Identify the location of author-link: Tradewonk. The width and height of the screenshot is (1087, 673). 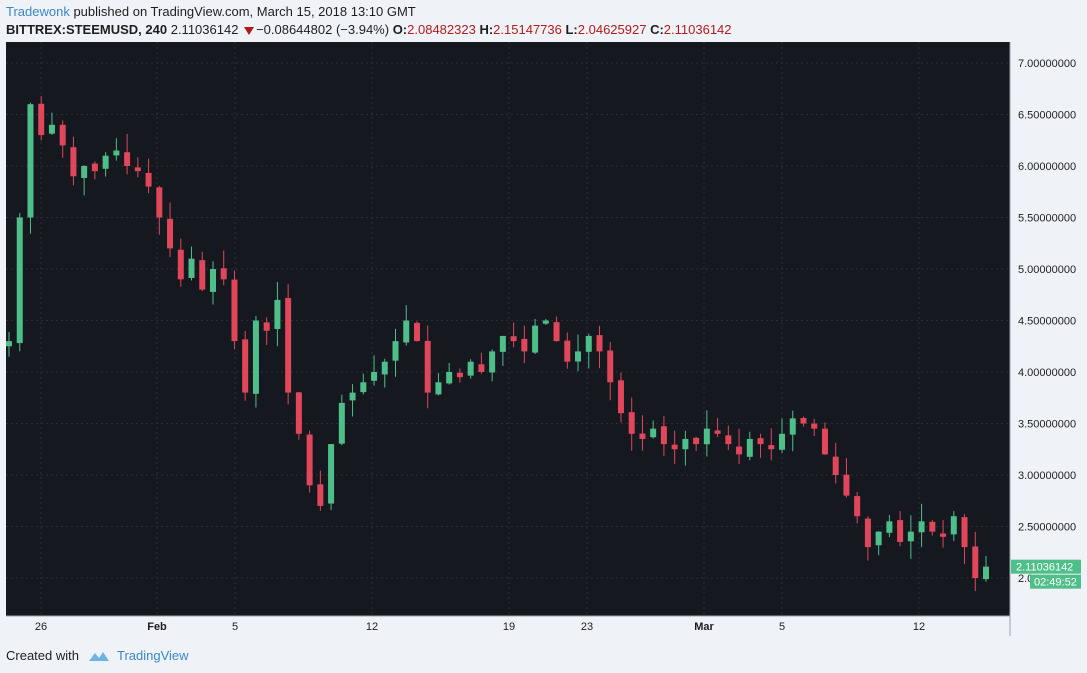
(38, 11).